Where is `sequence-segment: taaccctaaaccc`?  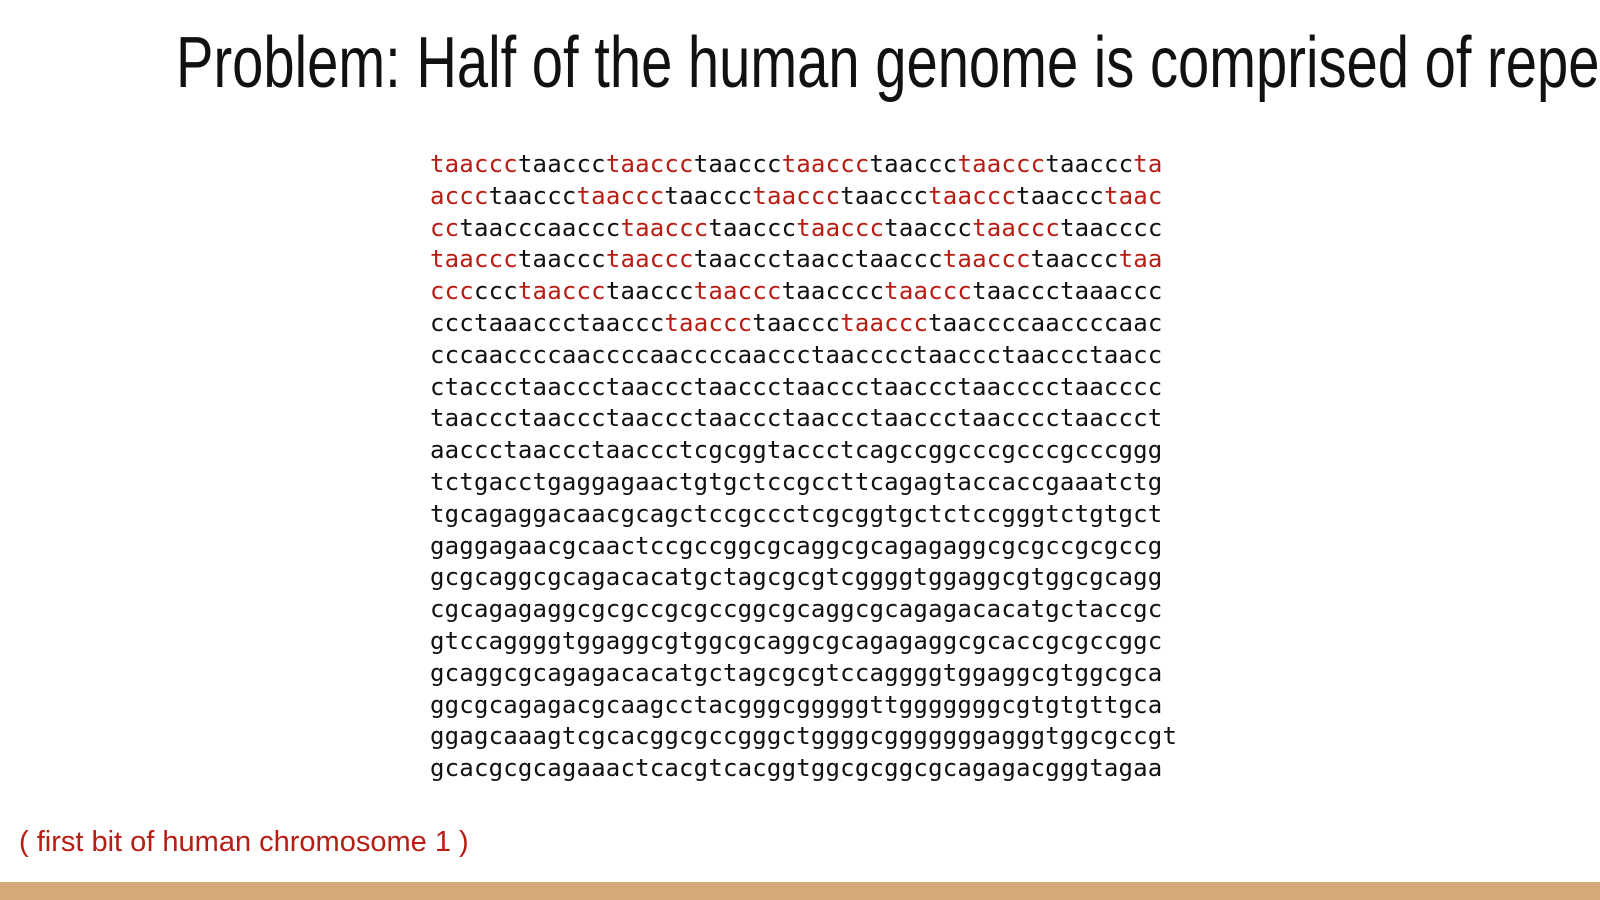 sequence-segment: taaccctaaaccc is located at coordinates (1067, 291).